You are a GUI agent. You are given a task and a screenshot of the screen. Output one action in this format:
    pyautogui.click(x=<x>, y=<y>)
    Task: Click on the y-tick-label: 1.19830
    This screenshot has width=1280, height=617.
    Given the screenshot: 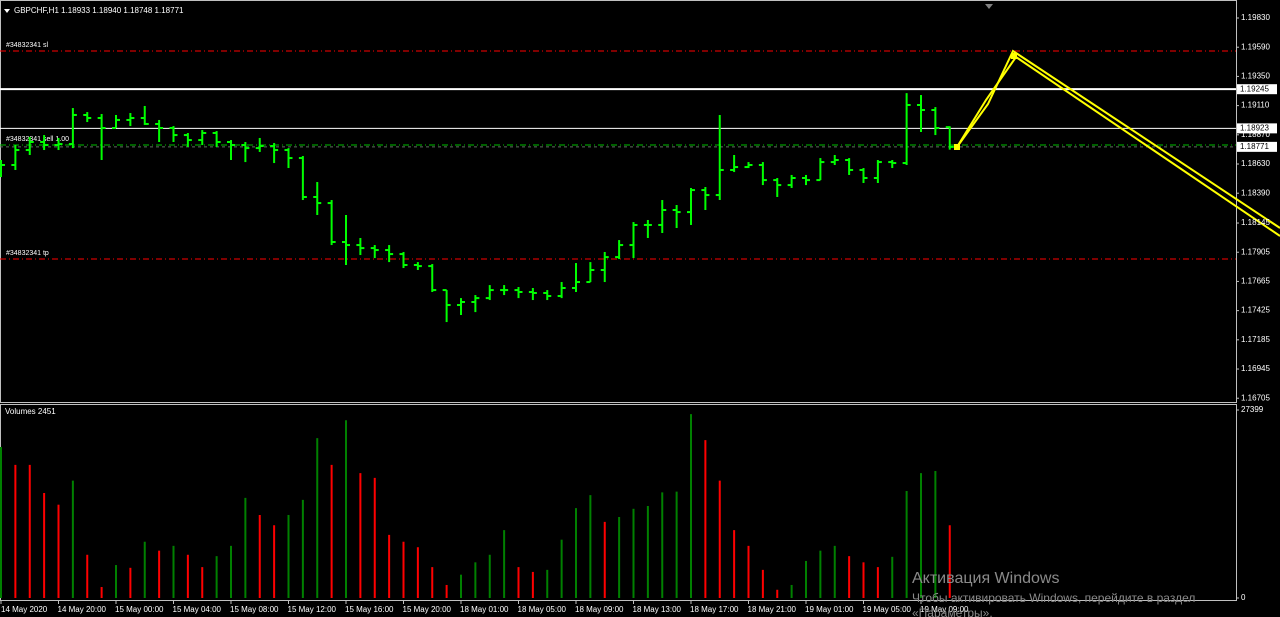 What is the action you would take?
    pyautogui.click(x=1255, y=17)
    